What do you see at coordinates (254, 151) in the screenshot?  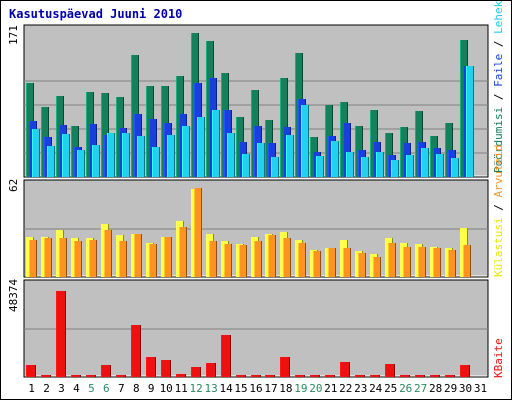 I see `bar-top-Faile-day-16-hl` at bounding box center [254, 151].